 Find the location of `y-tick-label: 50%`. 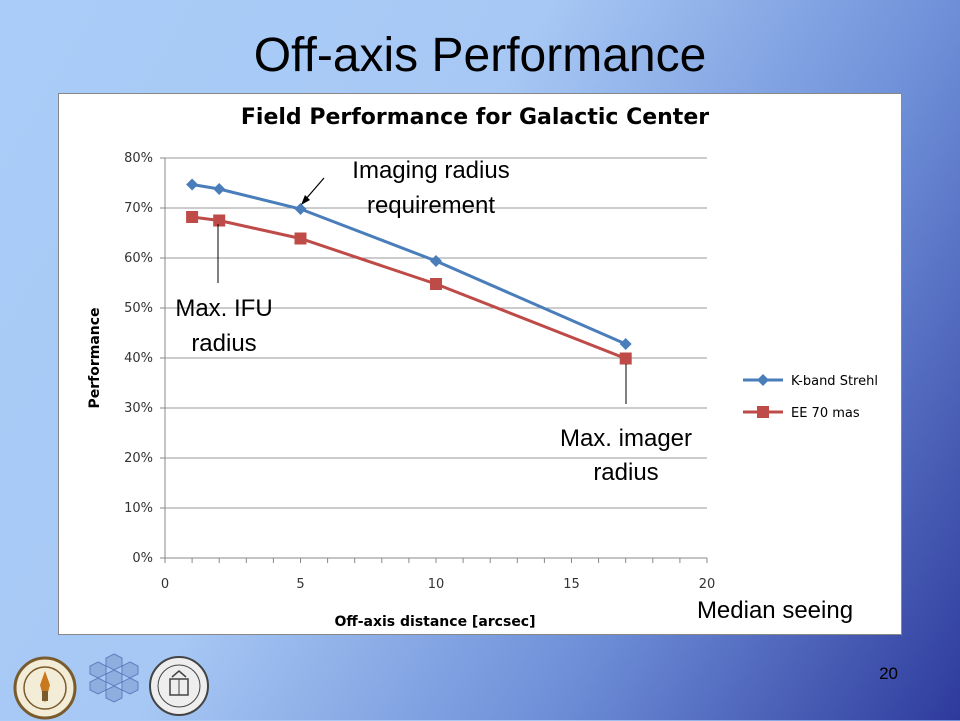

y-tick-label: 50% is located at coordinates (138, 308).